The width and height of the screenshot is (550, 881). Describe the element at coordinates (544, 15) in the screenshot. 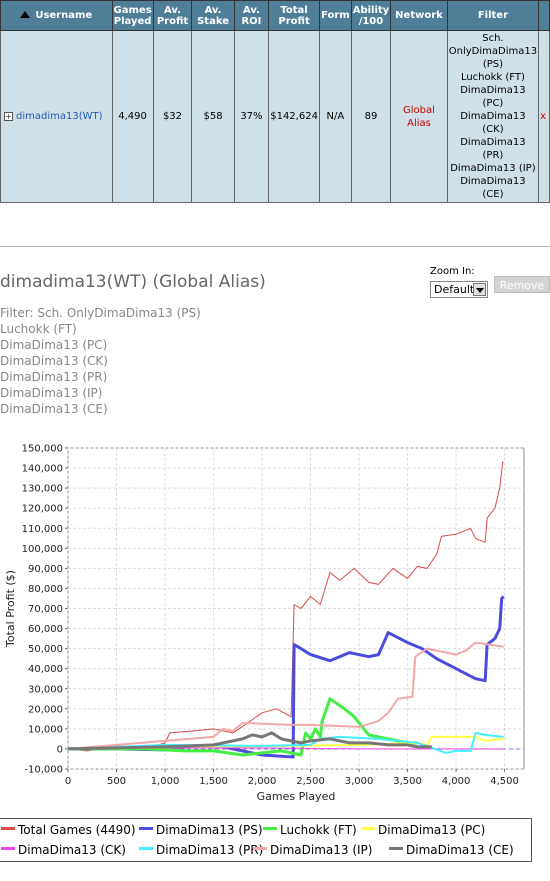

I see `header-blank` at that location.